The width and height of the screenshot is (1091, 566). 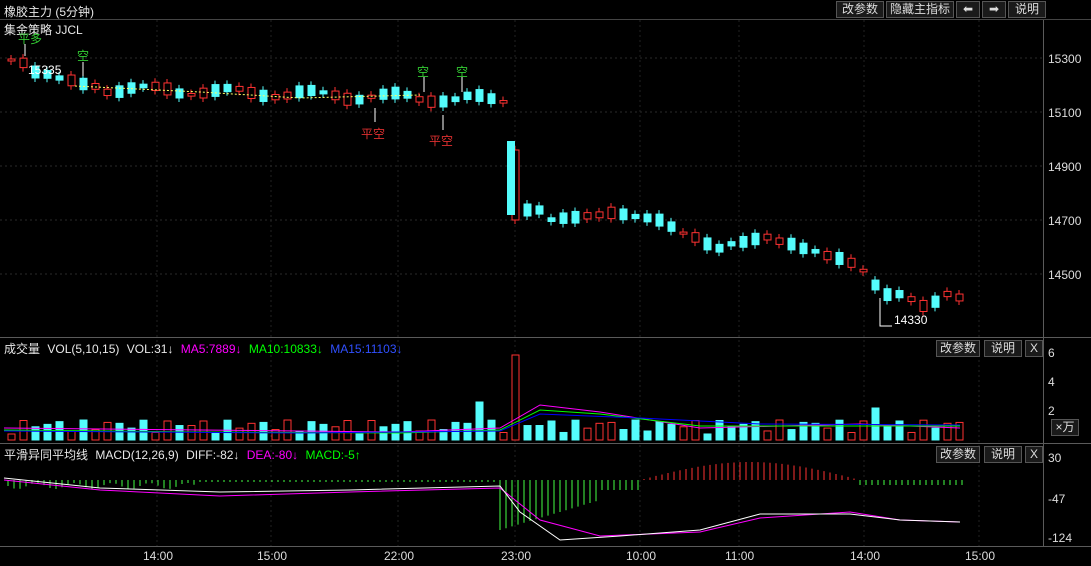 I want to click on volume-indicator: VOL(5,10,15), so click(x=83, y=349).